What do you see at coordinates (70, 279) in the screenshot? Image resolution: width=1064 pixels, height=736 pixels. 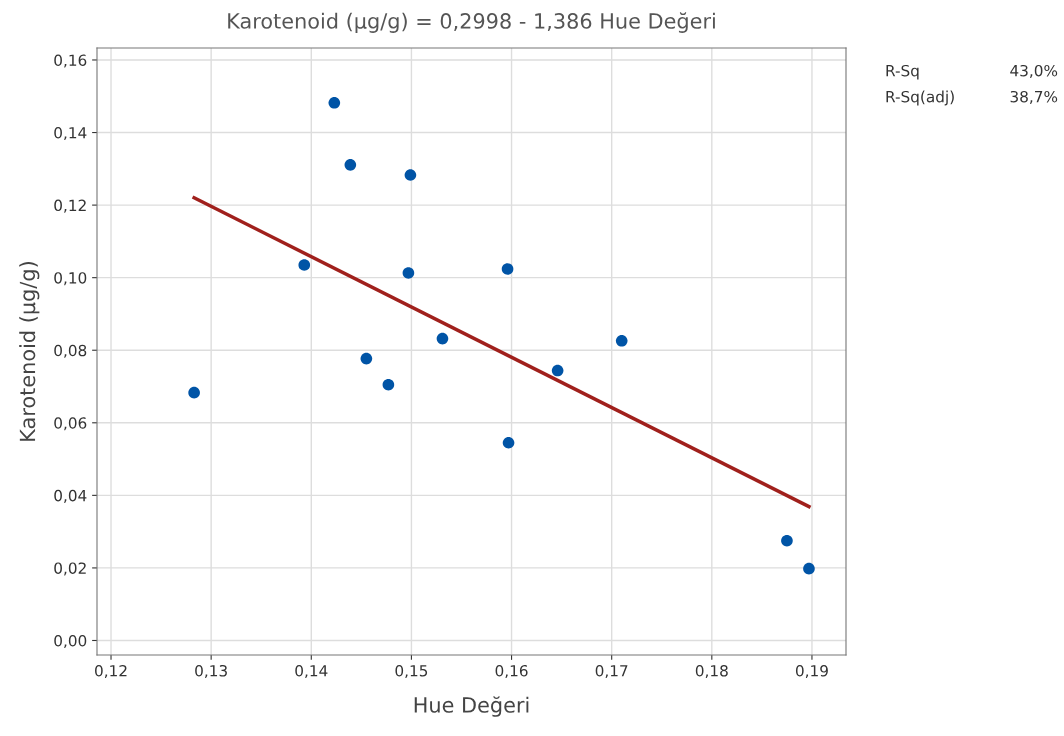 I see `y-tick-label: 0,10` at bounding box center [70, 279].